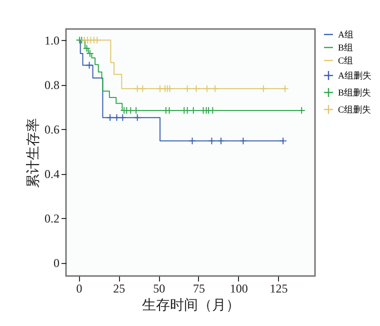  Describe the element at coordinates (52, 85) in the screenshot. I see `y-tick-label: 0.8` at that location.